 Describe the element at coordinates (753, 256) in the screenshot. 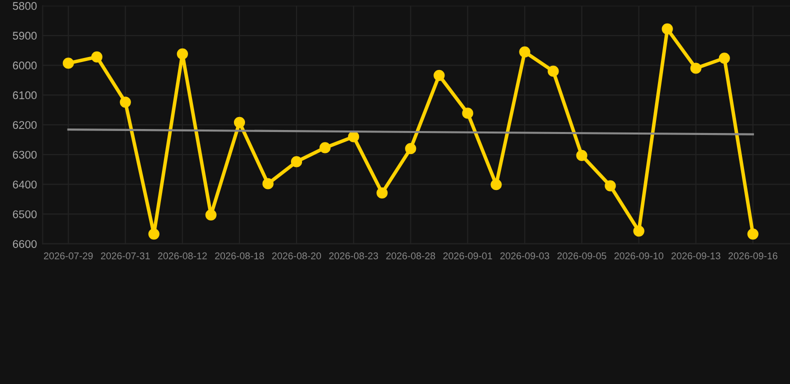

I see `x-tick-label: 2026-09-16` at that location.